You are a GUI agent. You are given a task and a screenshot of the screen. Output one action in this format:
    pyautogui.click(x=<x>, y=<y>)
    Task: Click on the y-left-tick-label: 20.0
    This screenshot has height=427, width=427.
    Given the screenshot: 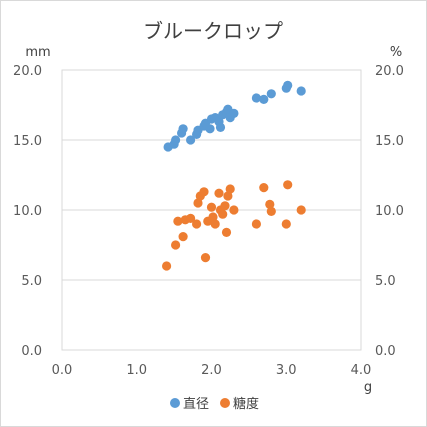 What is the action you would take?
    pyautogui.click(x=27, y=71)
    